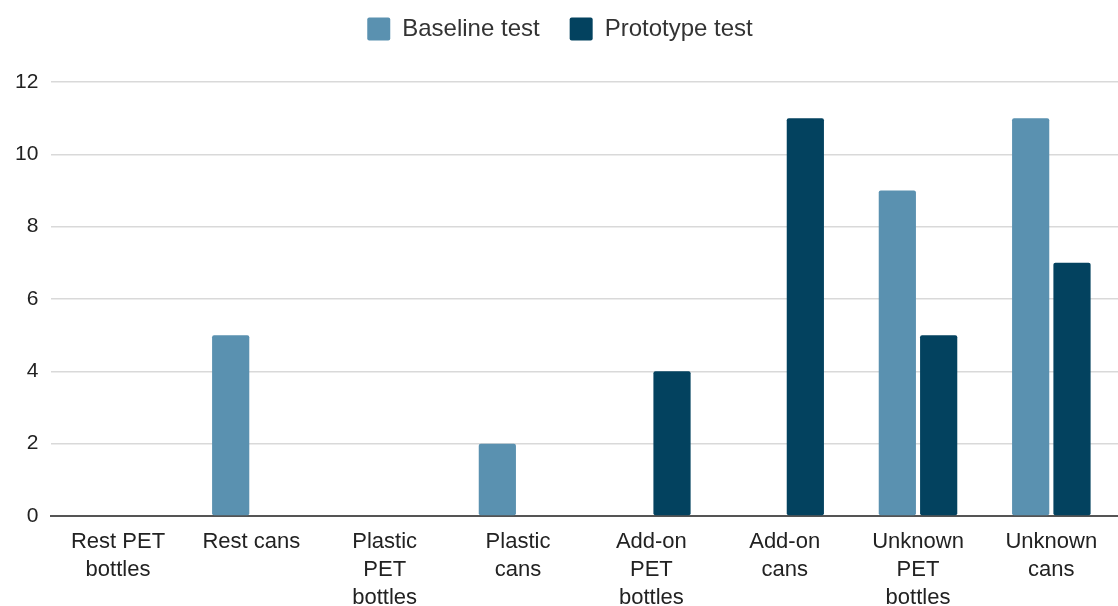 The height and width of the screenshot is (606, 1118). I want to click on x-tick-label: Add-on cans, so click(785, 554).